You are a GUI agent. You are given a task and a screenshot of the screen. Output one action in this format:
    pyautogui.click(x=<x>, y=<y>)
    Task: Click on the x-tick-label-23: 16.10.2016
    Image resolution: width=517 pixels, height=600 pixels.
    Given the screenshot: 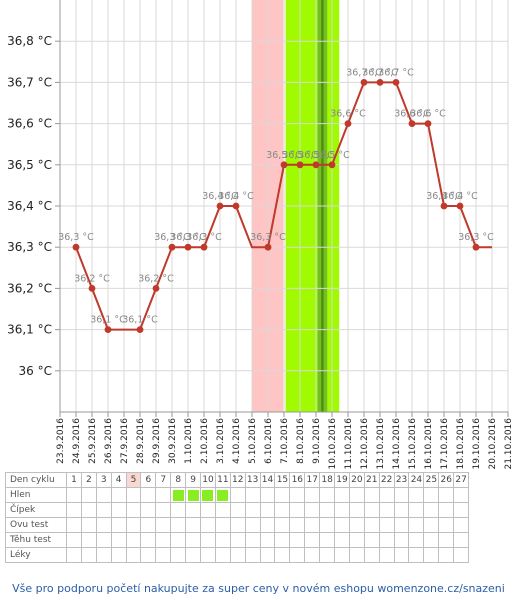 What is the action you would take?
    pyautogui.click(x=429, y=444)
    